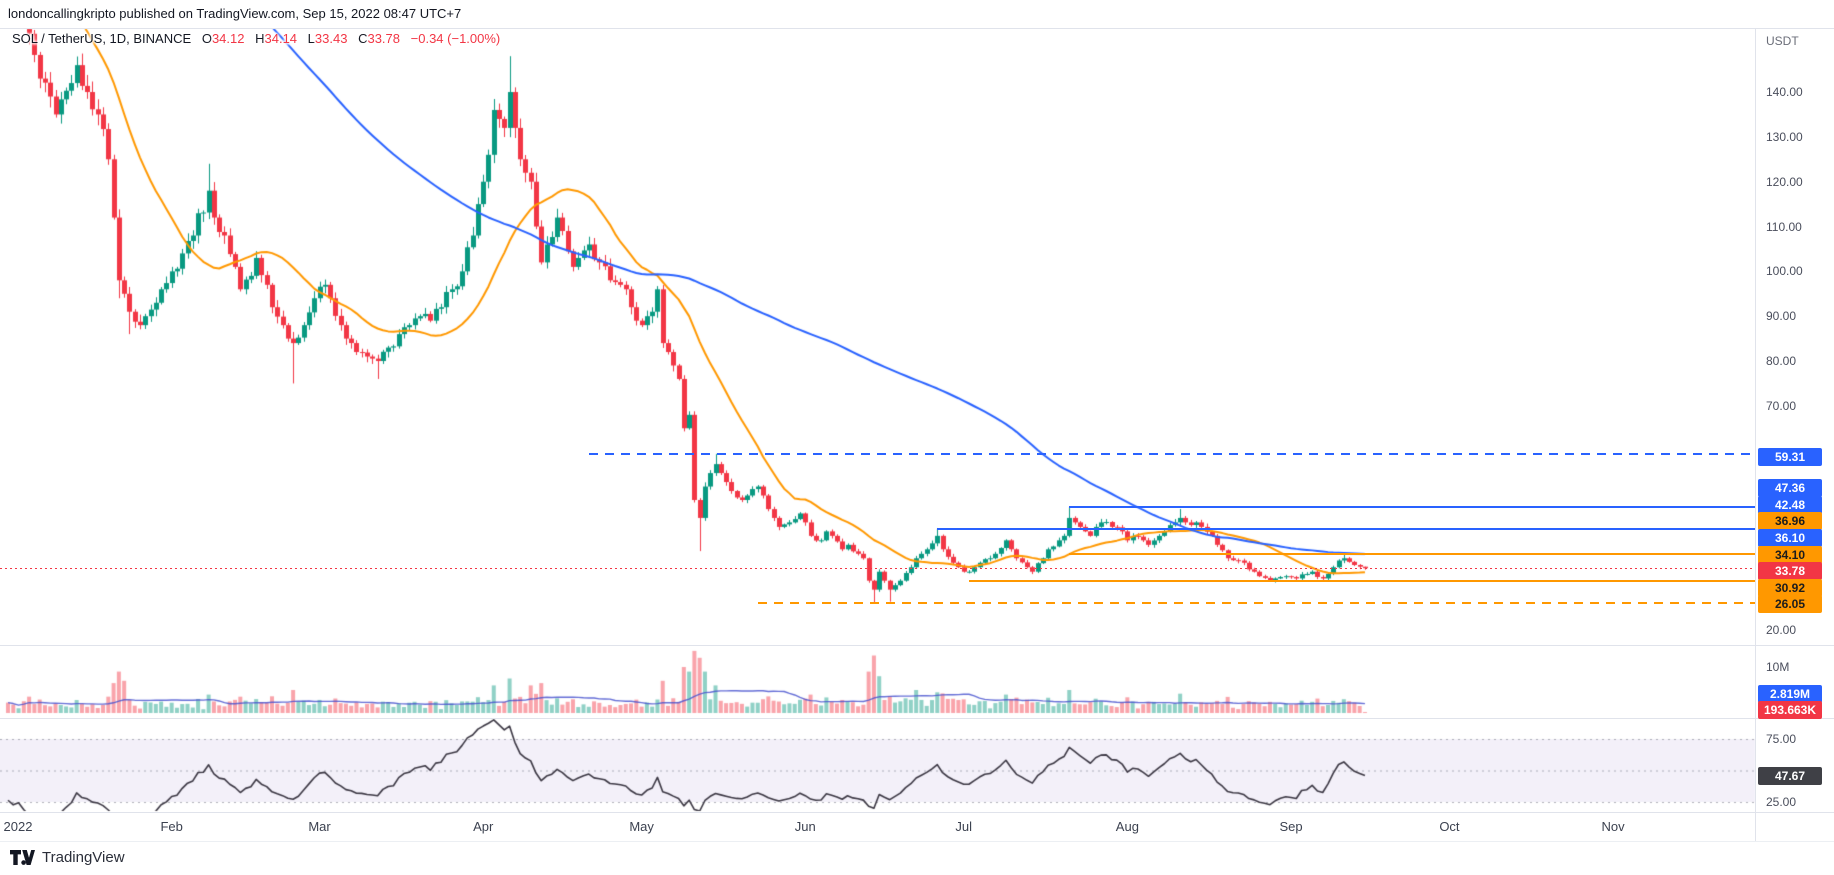 The image size is (1834, 875). Describe the element at coordinates (281, 38) in the screenshot. I see `ohlc-high-value: 34.14` at that location.